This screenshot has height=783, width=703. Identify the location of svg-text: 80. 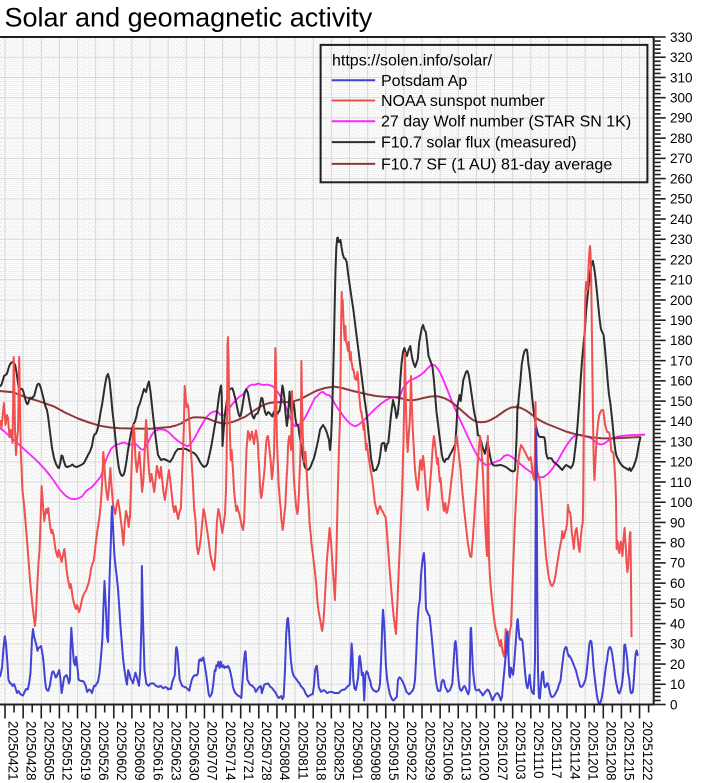
(677, 543).